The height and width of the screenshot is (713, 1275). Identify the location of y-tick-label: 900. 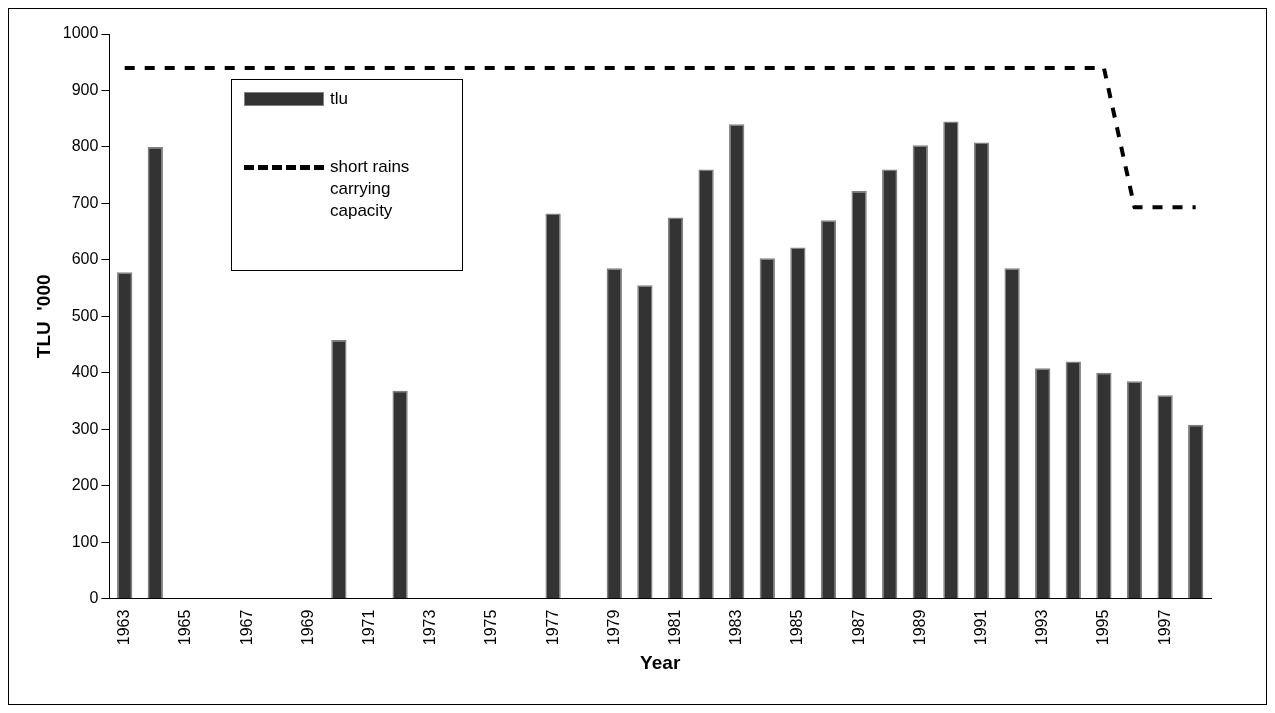
(85, 89).